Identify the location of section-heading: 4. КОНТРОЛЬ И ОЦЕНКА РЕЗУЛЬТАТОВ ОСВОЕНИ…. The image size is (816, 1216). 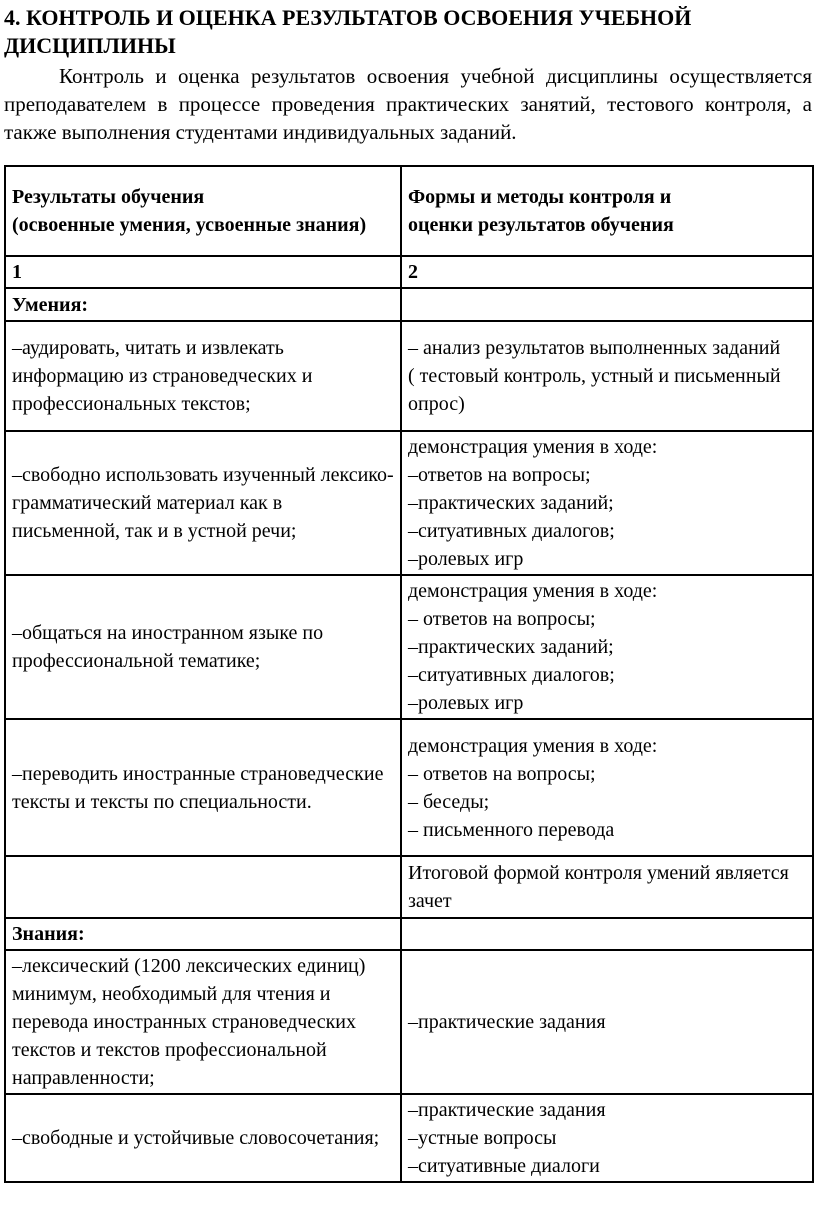
(348, 31).